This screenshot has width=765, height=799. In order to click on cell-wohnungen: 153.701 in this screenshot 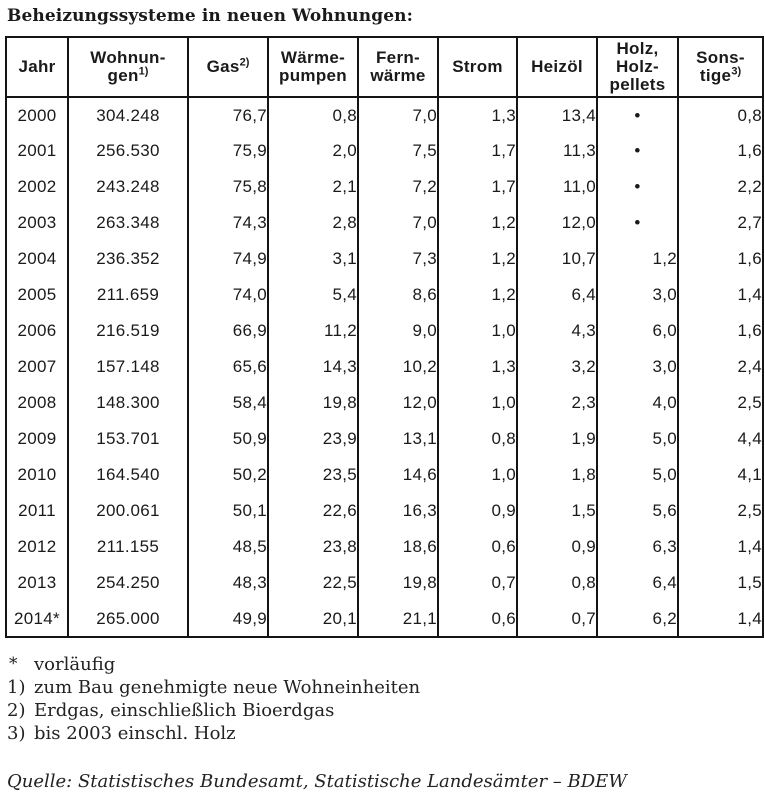, I will do `click(127, 439)`.